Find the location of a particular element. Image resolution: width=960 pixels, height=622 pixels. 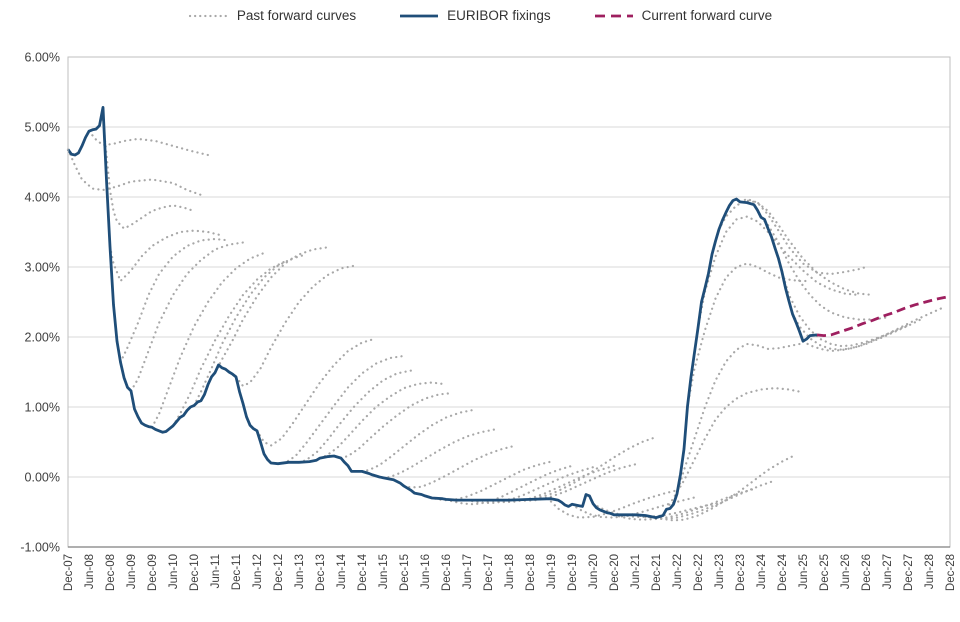

x-axis-tick-label: Jun-15 is located at coordinates (384, 571).